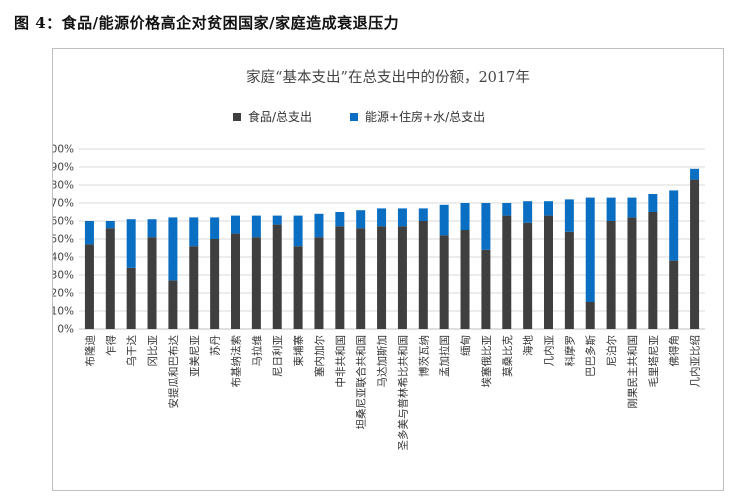  What do you see at coordinates (63, 294) in the screenshot?
I see `y-tick-label: 20%` at bounding box center [63, 294].